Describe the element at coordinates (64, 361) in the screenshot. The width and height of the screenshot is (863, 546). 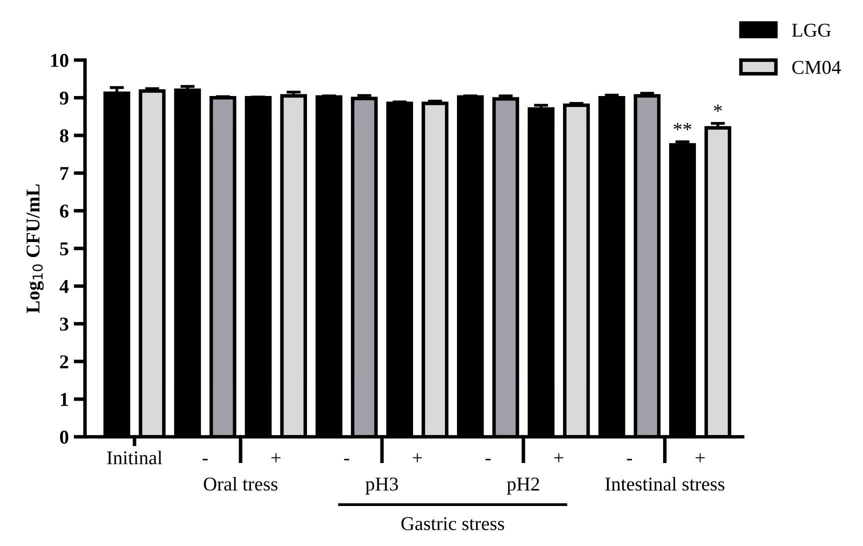
I see `y-tick-label: 2` at that location.